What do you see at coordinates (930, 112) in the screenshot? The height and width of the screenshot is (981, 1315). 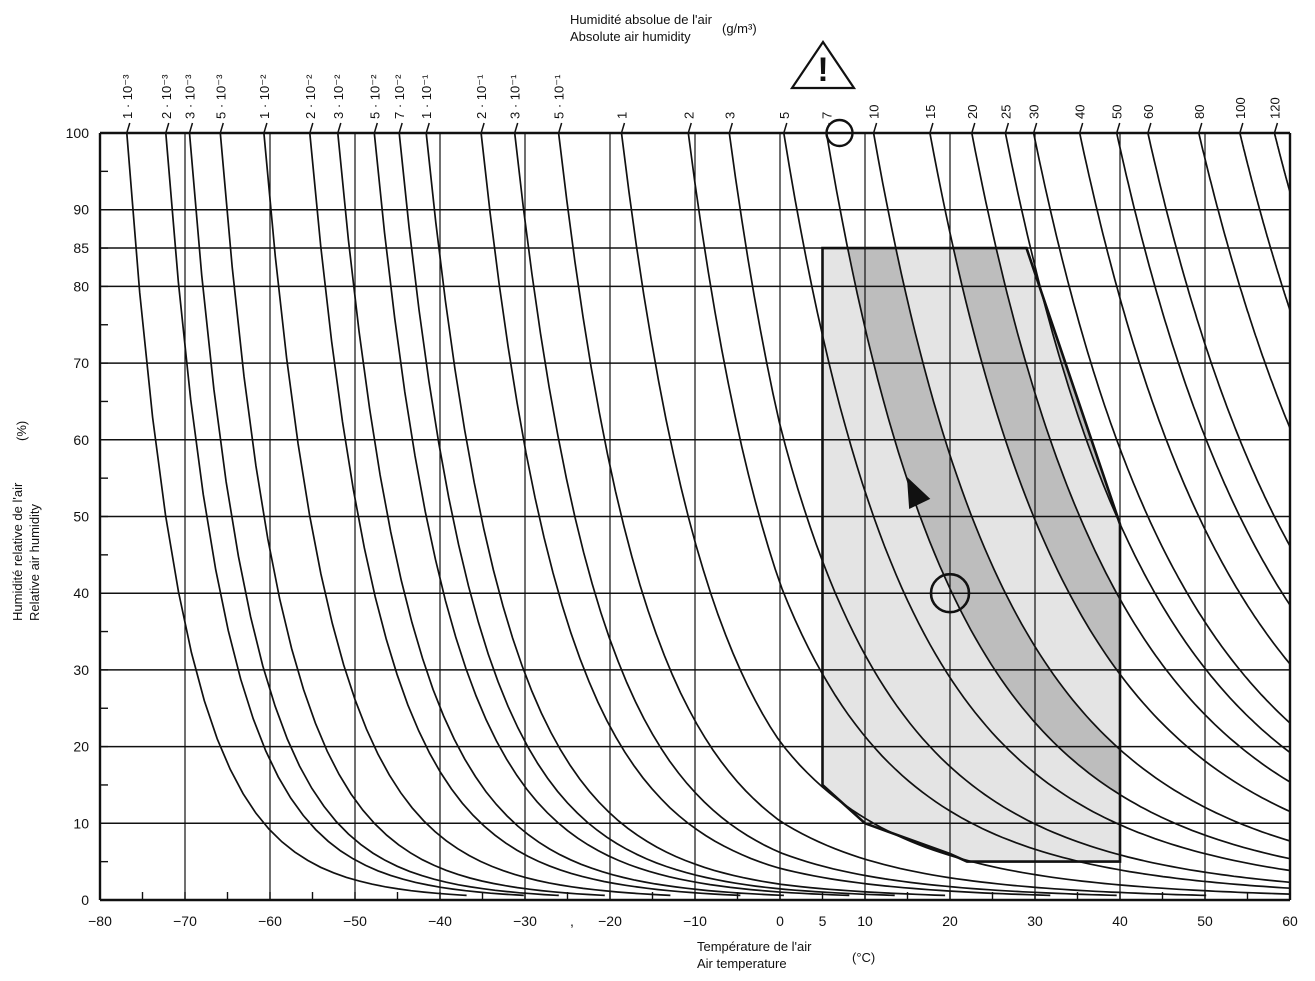 I see `curve-label-15: 15` at bounding box center [930, 112].